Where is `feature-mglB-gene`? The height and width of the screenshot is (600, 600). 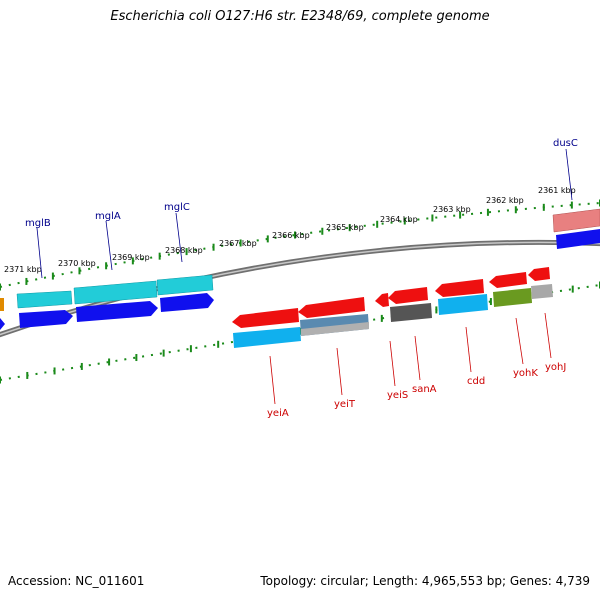
feature-mglB-gene is located at coordinates (46, 319).